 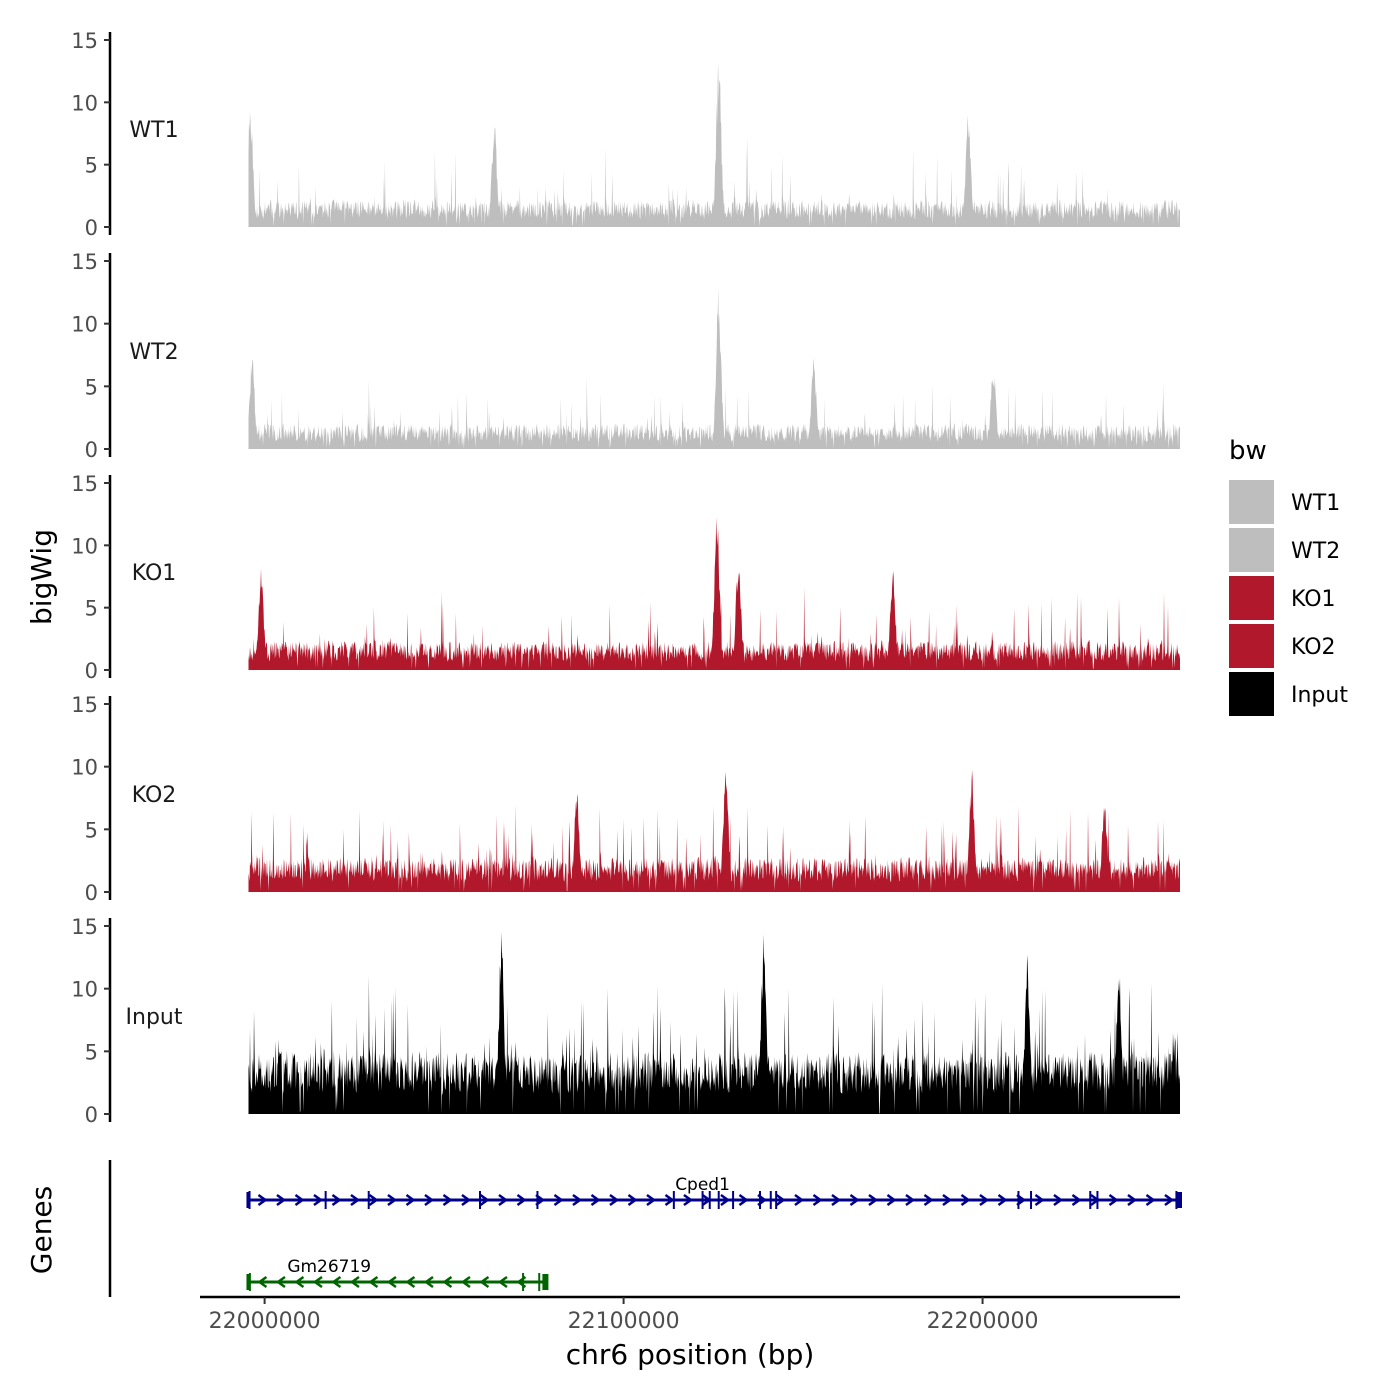 What do you see at coordinates (702, 1185) in the screenshot?
I see `gene-name-label: Cped1` at bounding box center [702, 1185].